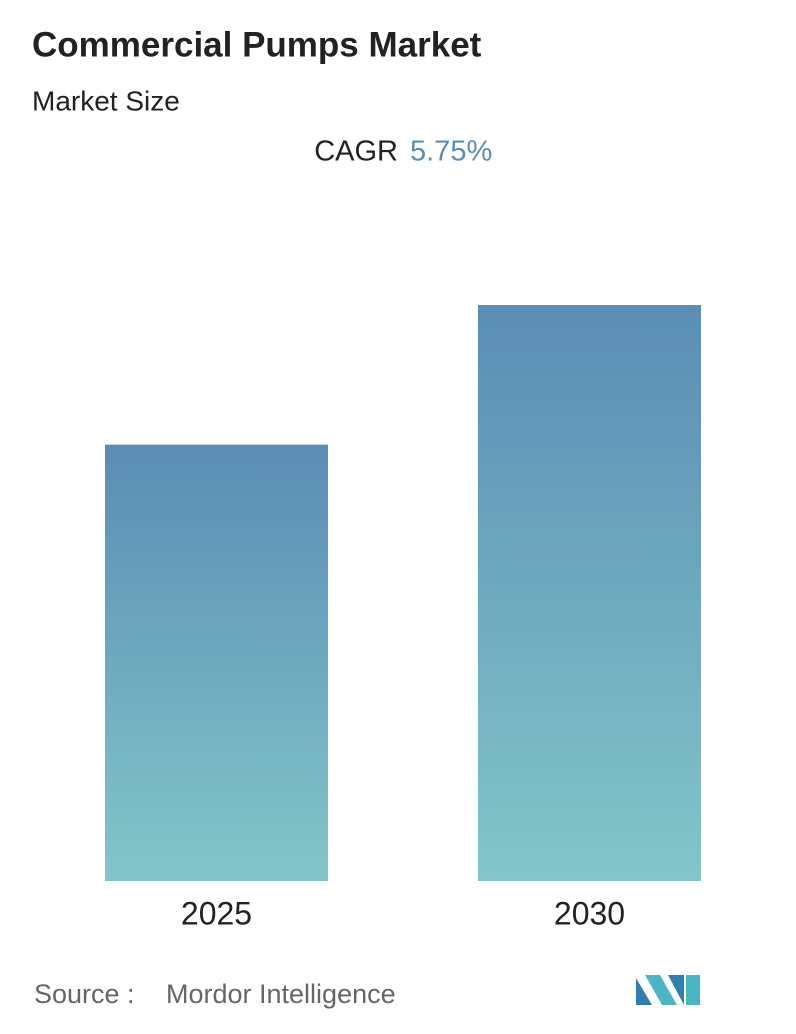  Describe the element at coordinates (106, 100) in the screenshot. I see `chart-subtitle: Market Size` at that location.